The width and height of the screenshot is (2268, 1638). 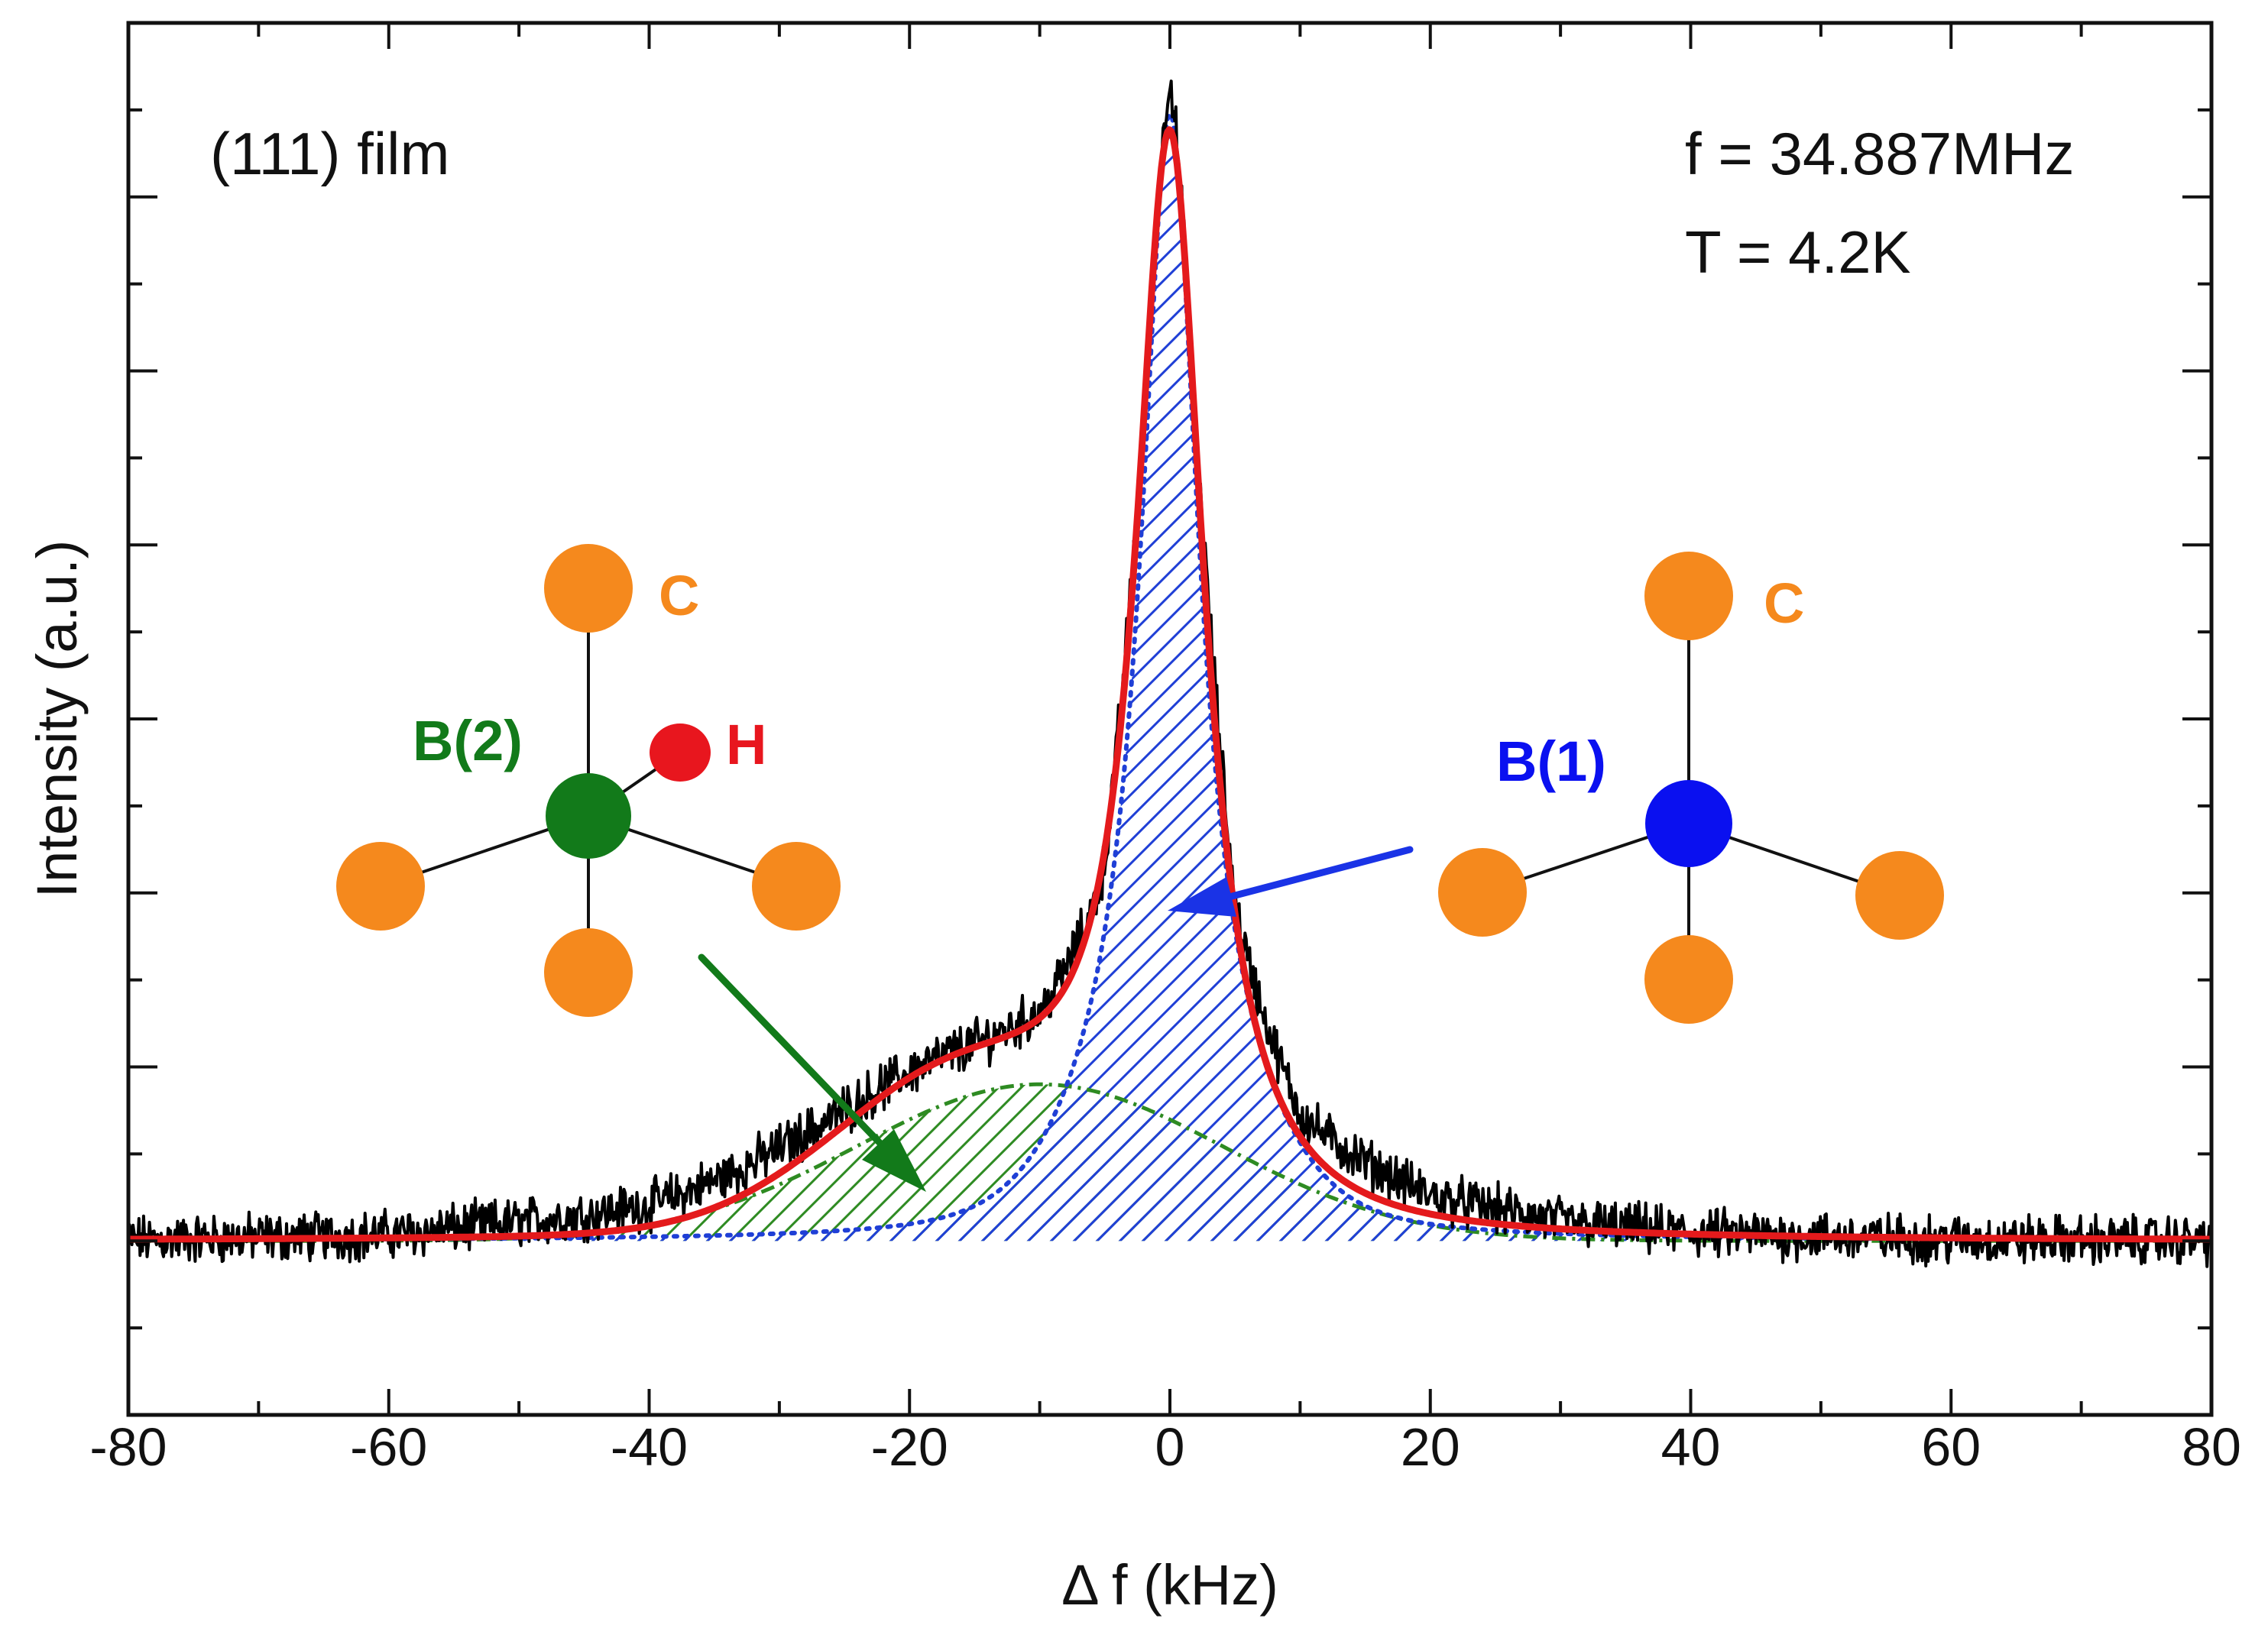 I want to click on x-tick-label: -20, so click(x=910, y=1447).